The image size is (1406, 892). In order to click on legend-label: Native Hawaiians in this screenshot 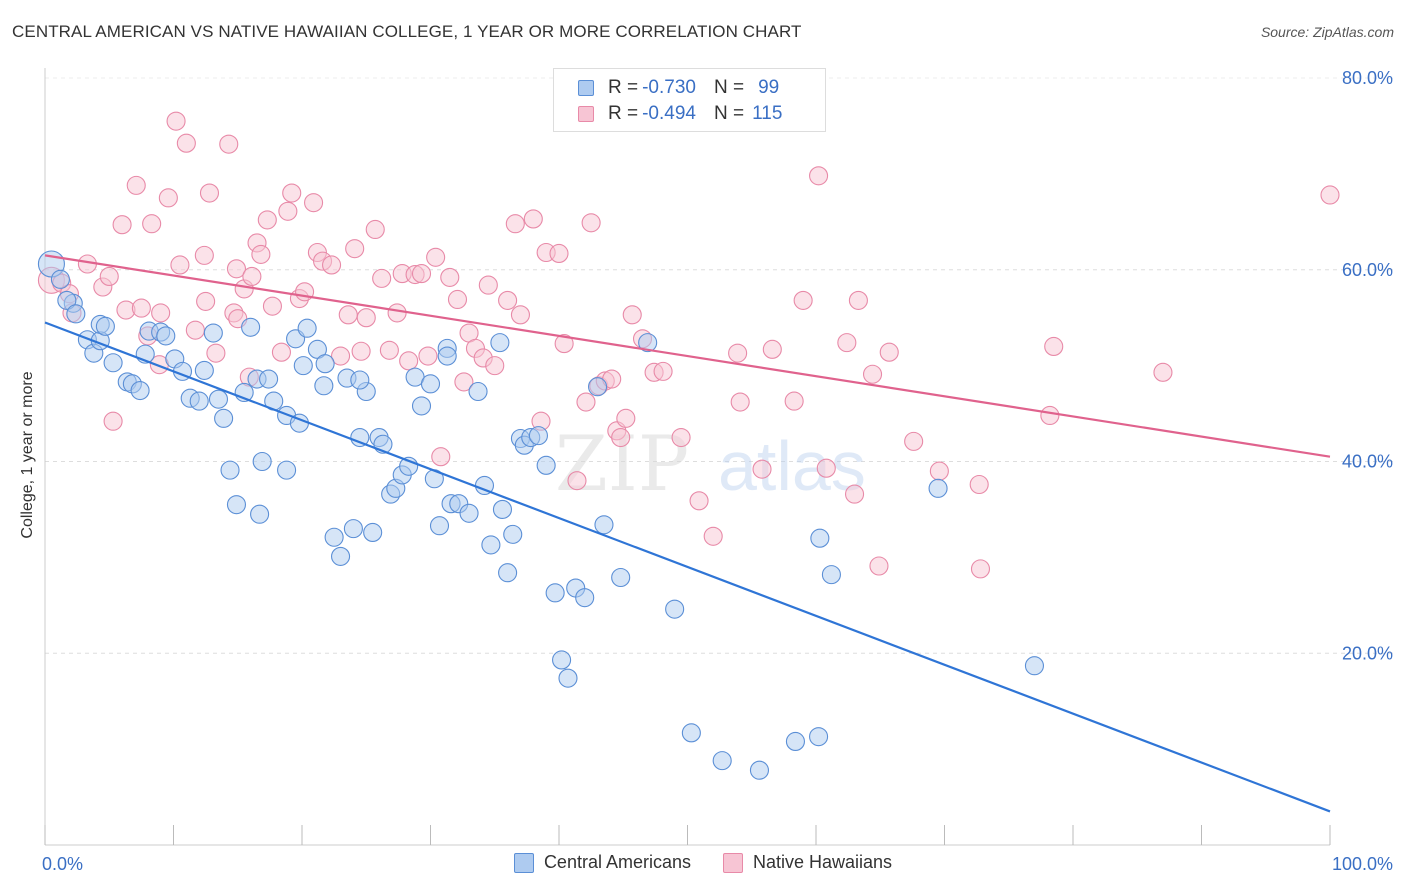, I will do `click(823, 862)`.